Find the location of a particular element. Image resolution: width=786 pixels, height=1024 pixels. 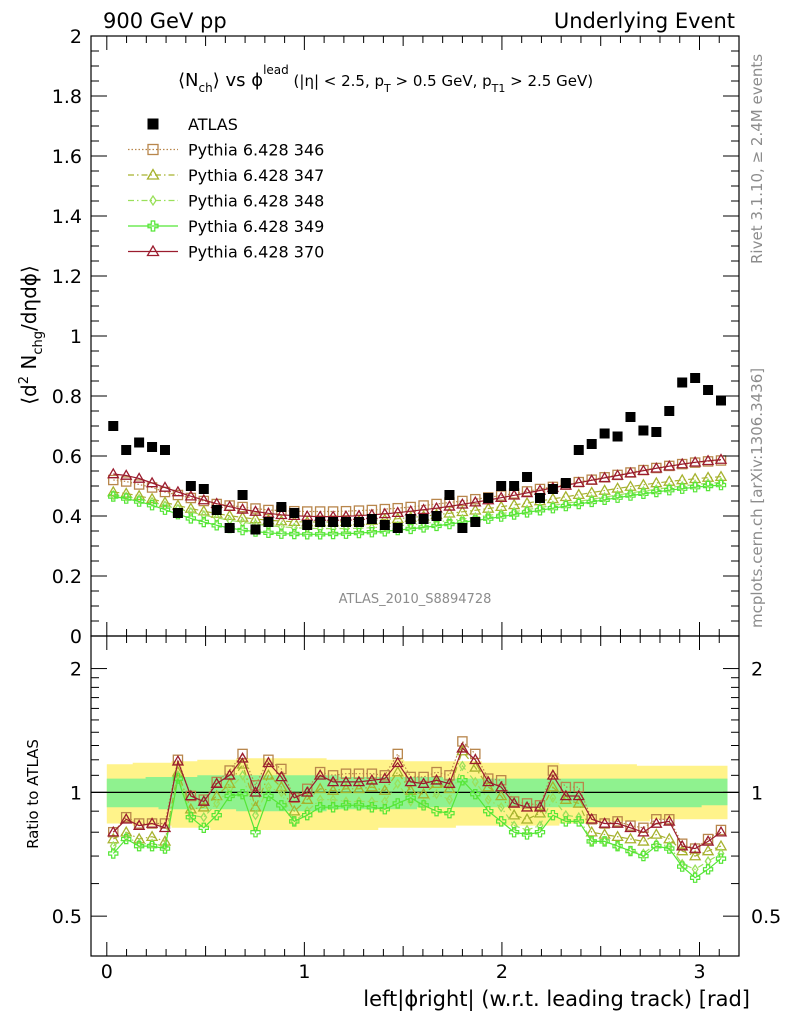

legend-entry-pythia-6-428-349: Pythia 6.428 349 is located at coordinates (226, 226).